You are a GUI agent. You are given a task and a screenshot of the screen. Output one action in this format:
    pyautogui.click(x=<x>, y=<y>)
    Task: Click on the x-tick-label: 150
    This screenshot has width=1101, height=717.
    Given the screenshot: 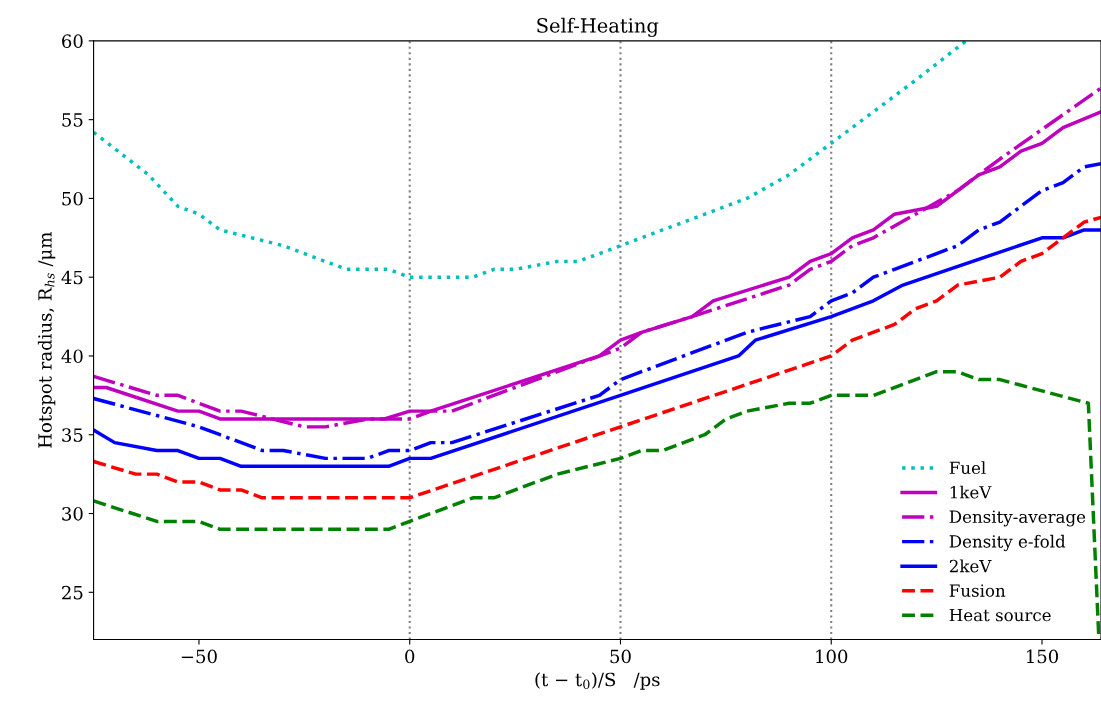 What is the action you would take?
    pyautogui.click(x=1042, y=656)
    